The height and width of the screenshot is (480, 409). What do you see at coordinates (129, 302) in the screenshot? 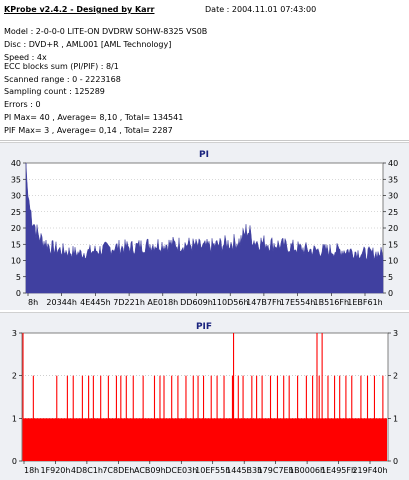
I see `pi-xtick-label-3: 7D221h` at bounding box center [129, 302].